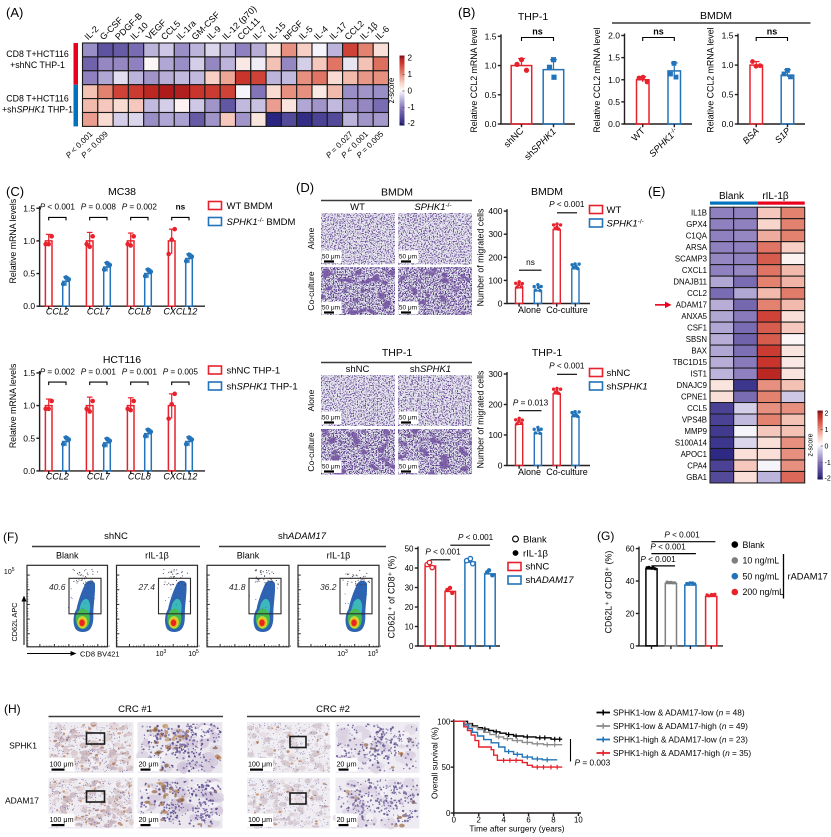 The image size is (831, 837). I want to click on svg-text:SPHK1-high & ADAM17-low (n = 2: SPHK1-high & ADAM17-low (n = 23), so click(680, 740).